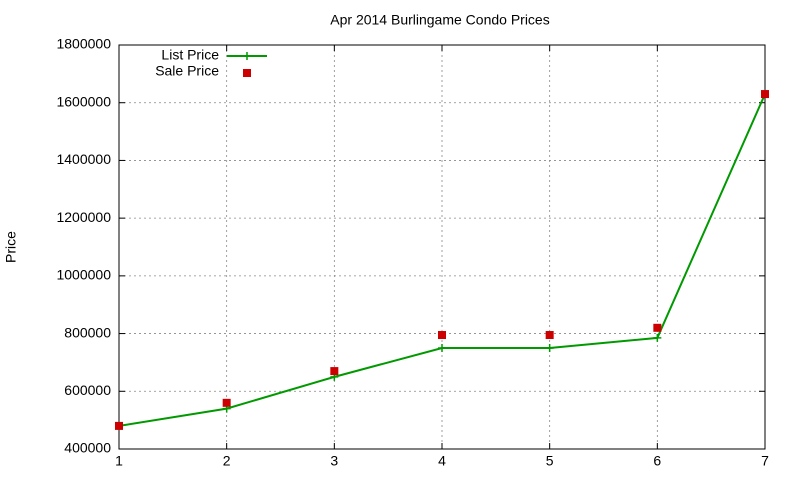 The width and height of the screenshot is (800, 480). I want to click on legend-label: Sale Price, so click(187, 71).